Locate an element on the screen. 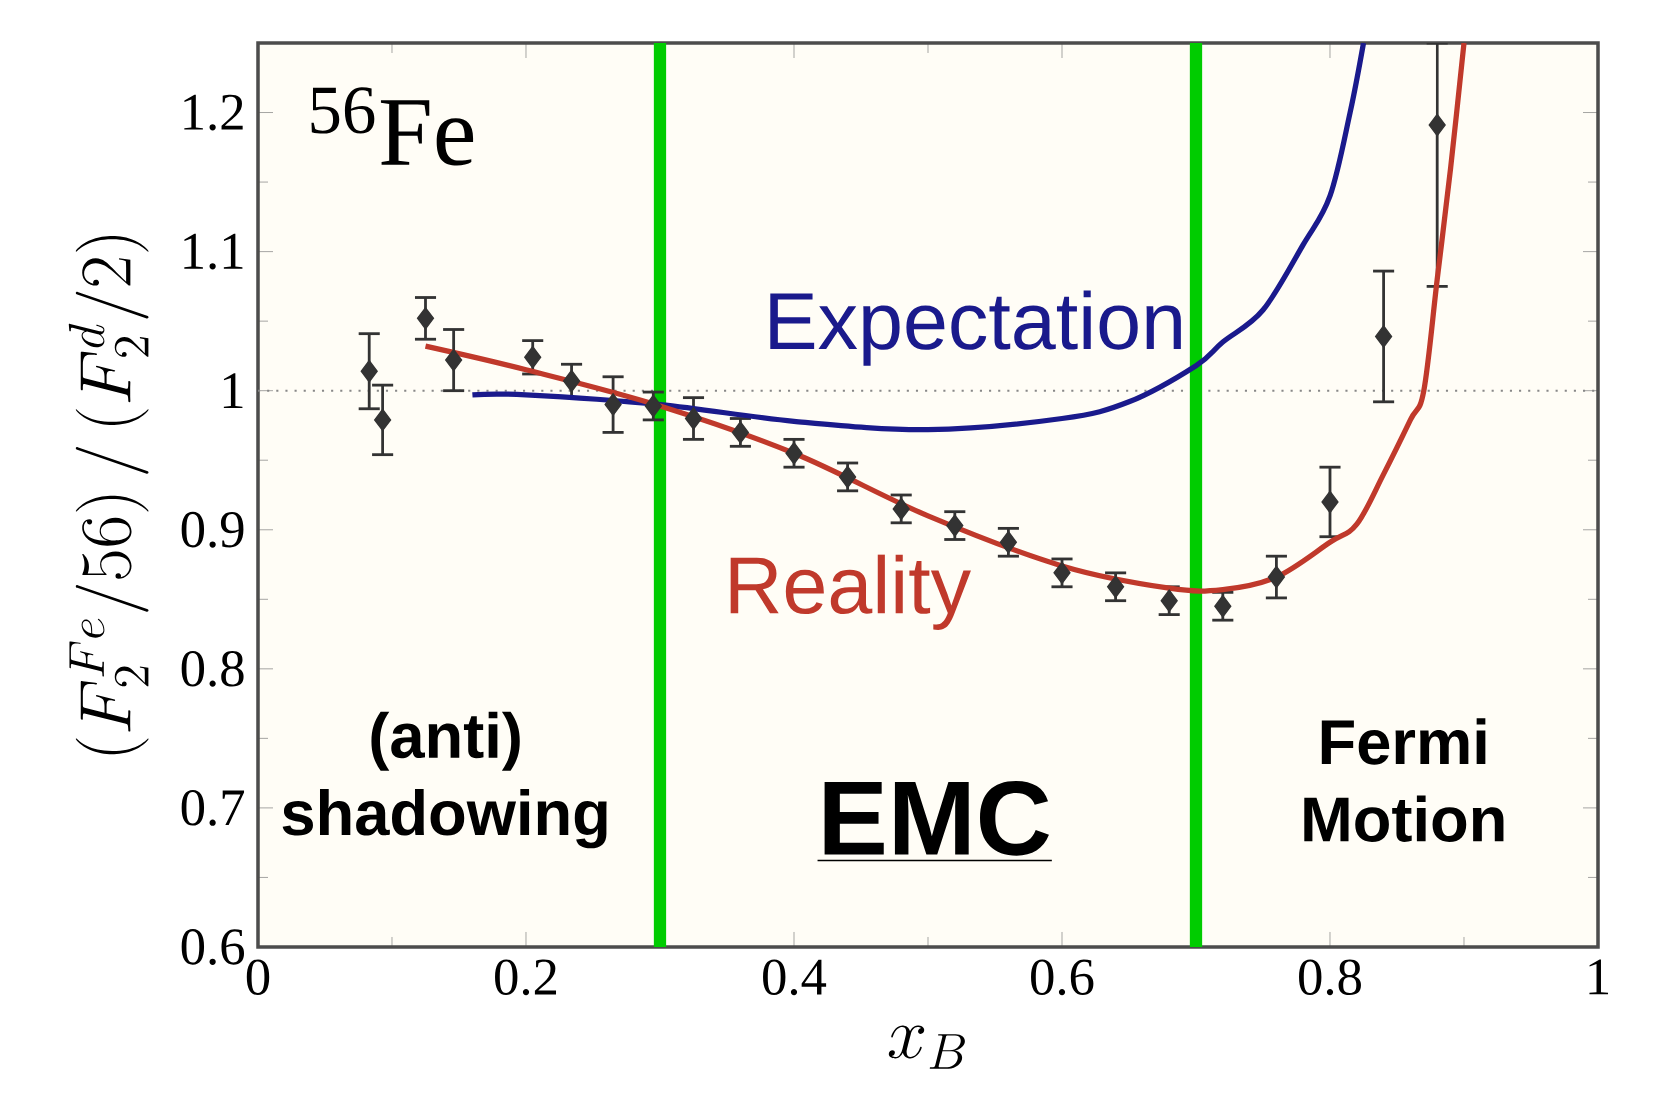 The height and width of the screenshot is (1094, 1670). series-label: Expectation is located at coordinates (975, 328).